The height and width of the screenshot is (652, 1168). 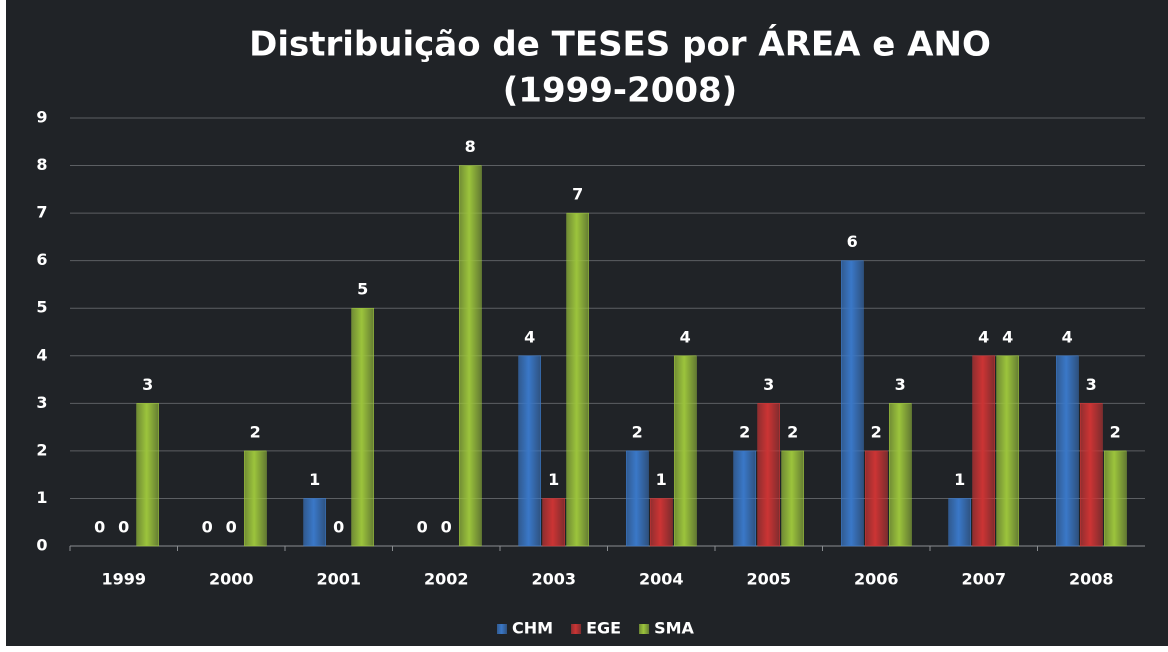 What do you see at coordinates (674, 628) in the screenshot?
I see `legend-label: SMA` at bounding box center [674, 628].